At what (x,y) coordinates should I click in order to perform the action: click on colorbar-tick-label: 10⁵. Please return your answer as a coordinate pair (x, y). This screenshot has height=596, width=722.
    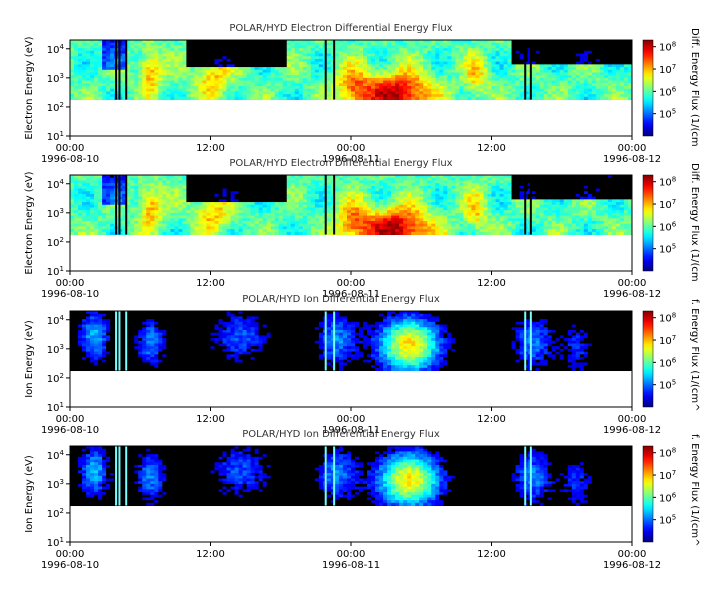
    Looking at the image, I should click on (667, 114).